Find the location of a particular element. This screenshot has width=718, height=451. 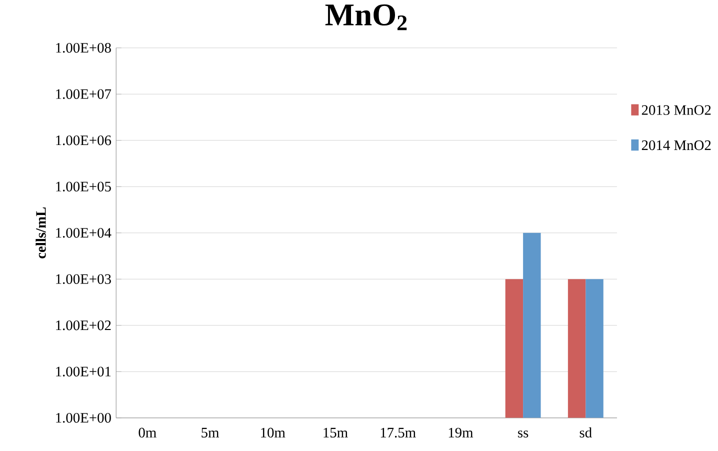

legend-label: 2013 MnO2 is located at coordinates (676, 110).